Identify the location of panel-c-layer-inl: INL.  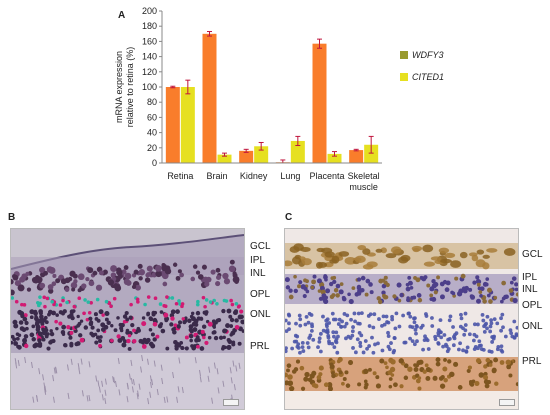
(530, 289).